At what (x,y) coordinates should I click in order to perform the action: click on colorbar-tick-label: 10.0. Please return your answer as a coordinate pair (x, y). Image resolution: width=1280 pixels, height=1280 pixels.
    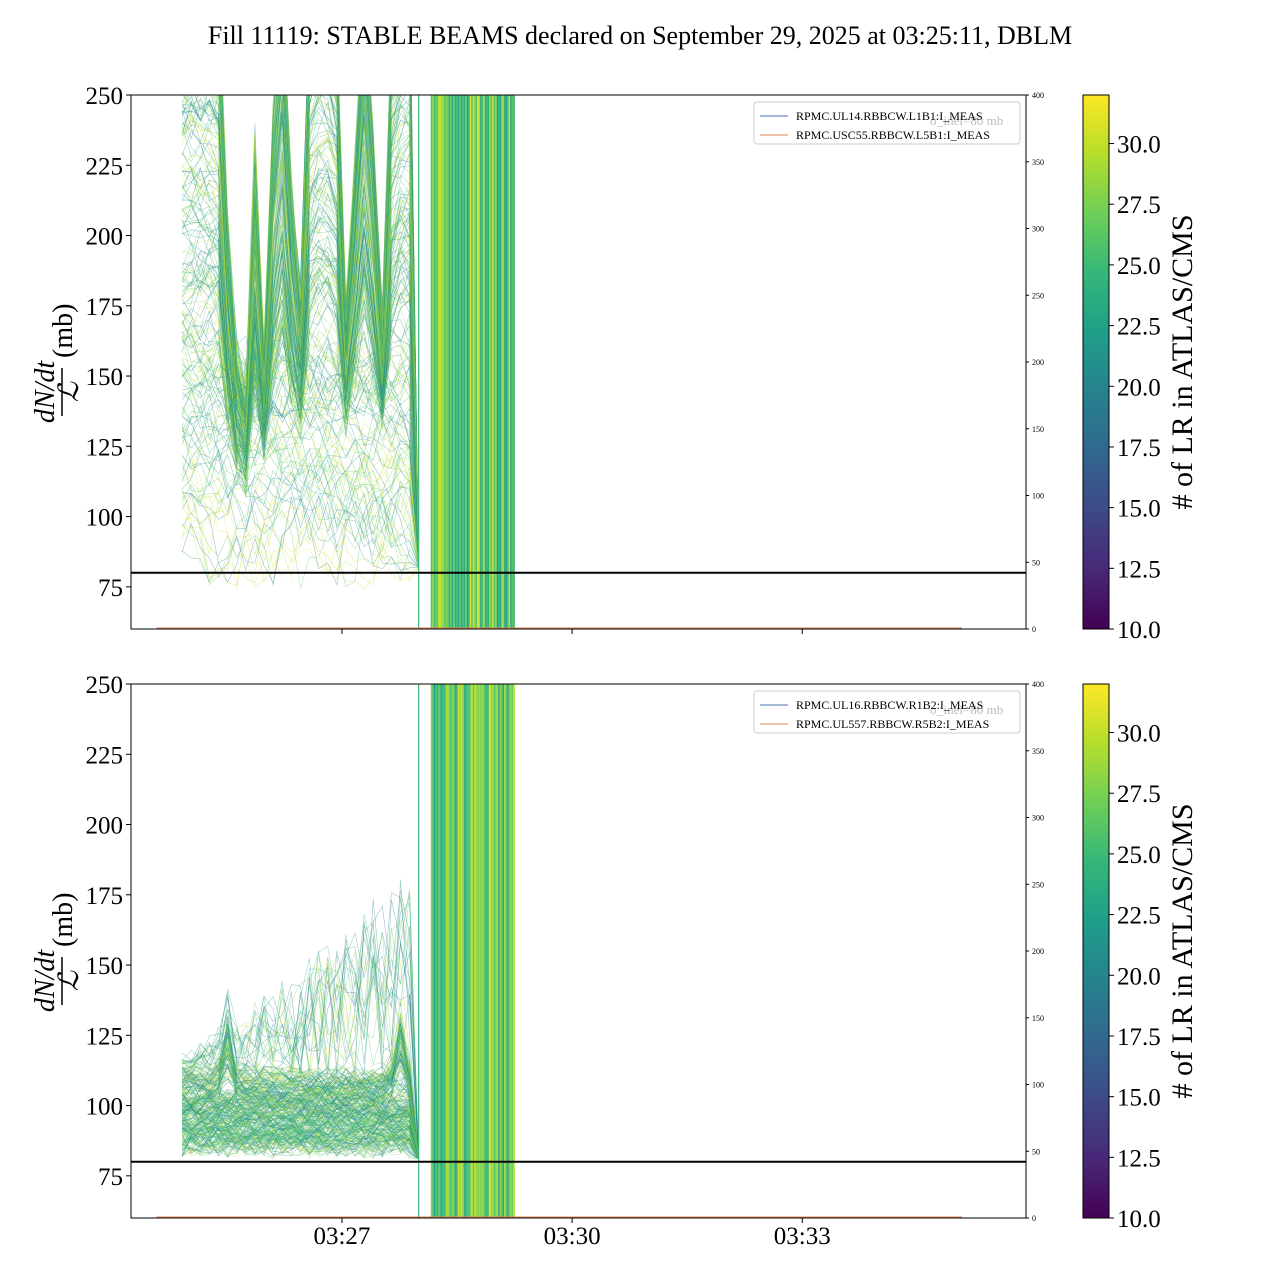
    Looking at the image, I should click on (1139, 1219).